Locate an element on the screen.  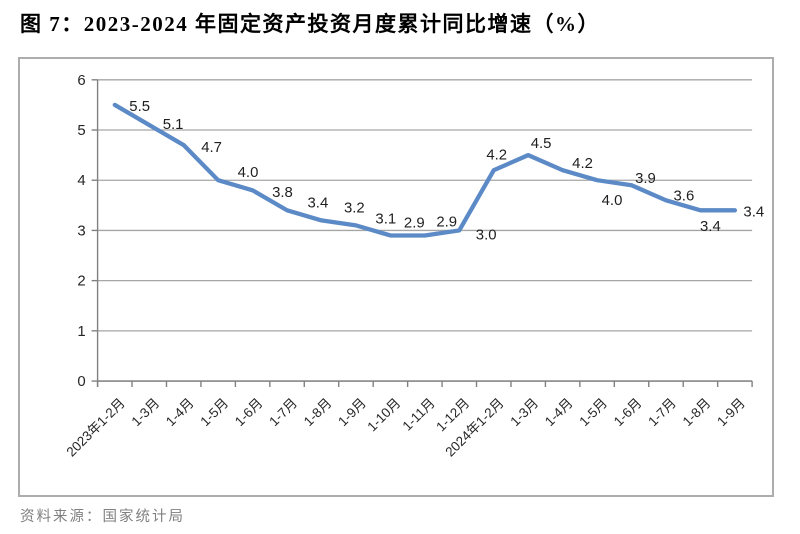
page-title: 图 7：2023-2024 年固定资产投资月度累计同比增速（%） is located at coordinates (310, 24).